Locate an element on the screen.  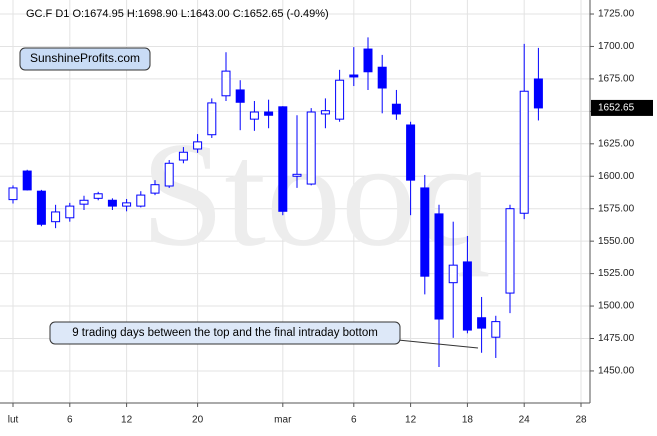
x-tick-label: 24 is located at coordinates (525, 420).